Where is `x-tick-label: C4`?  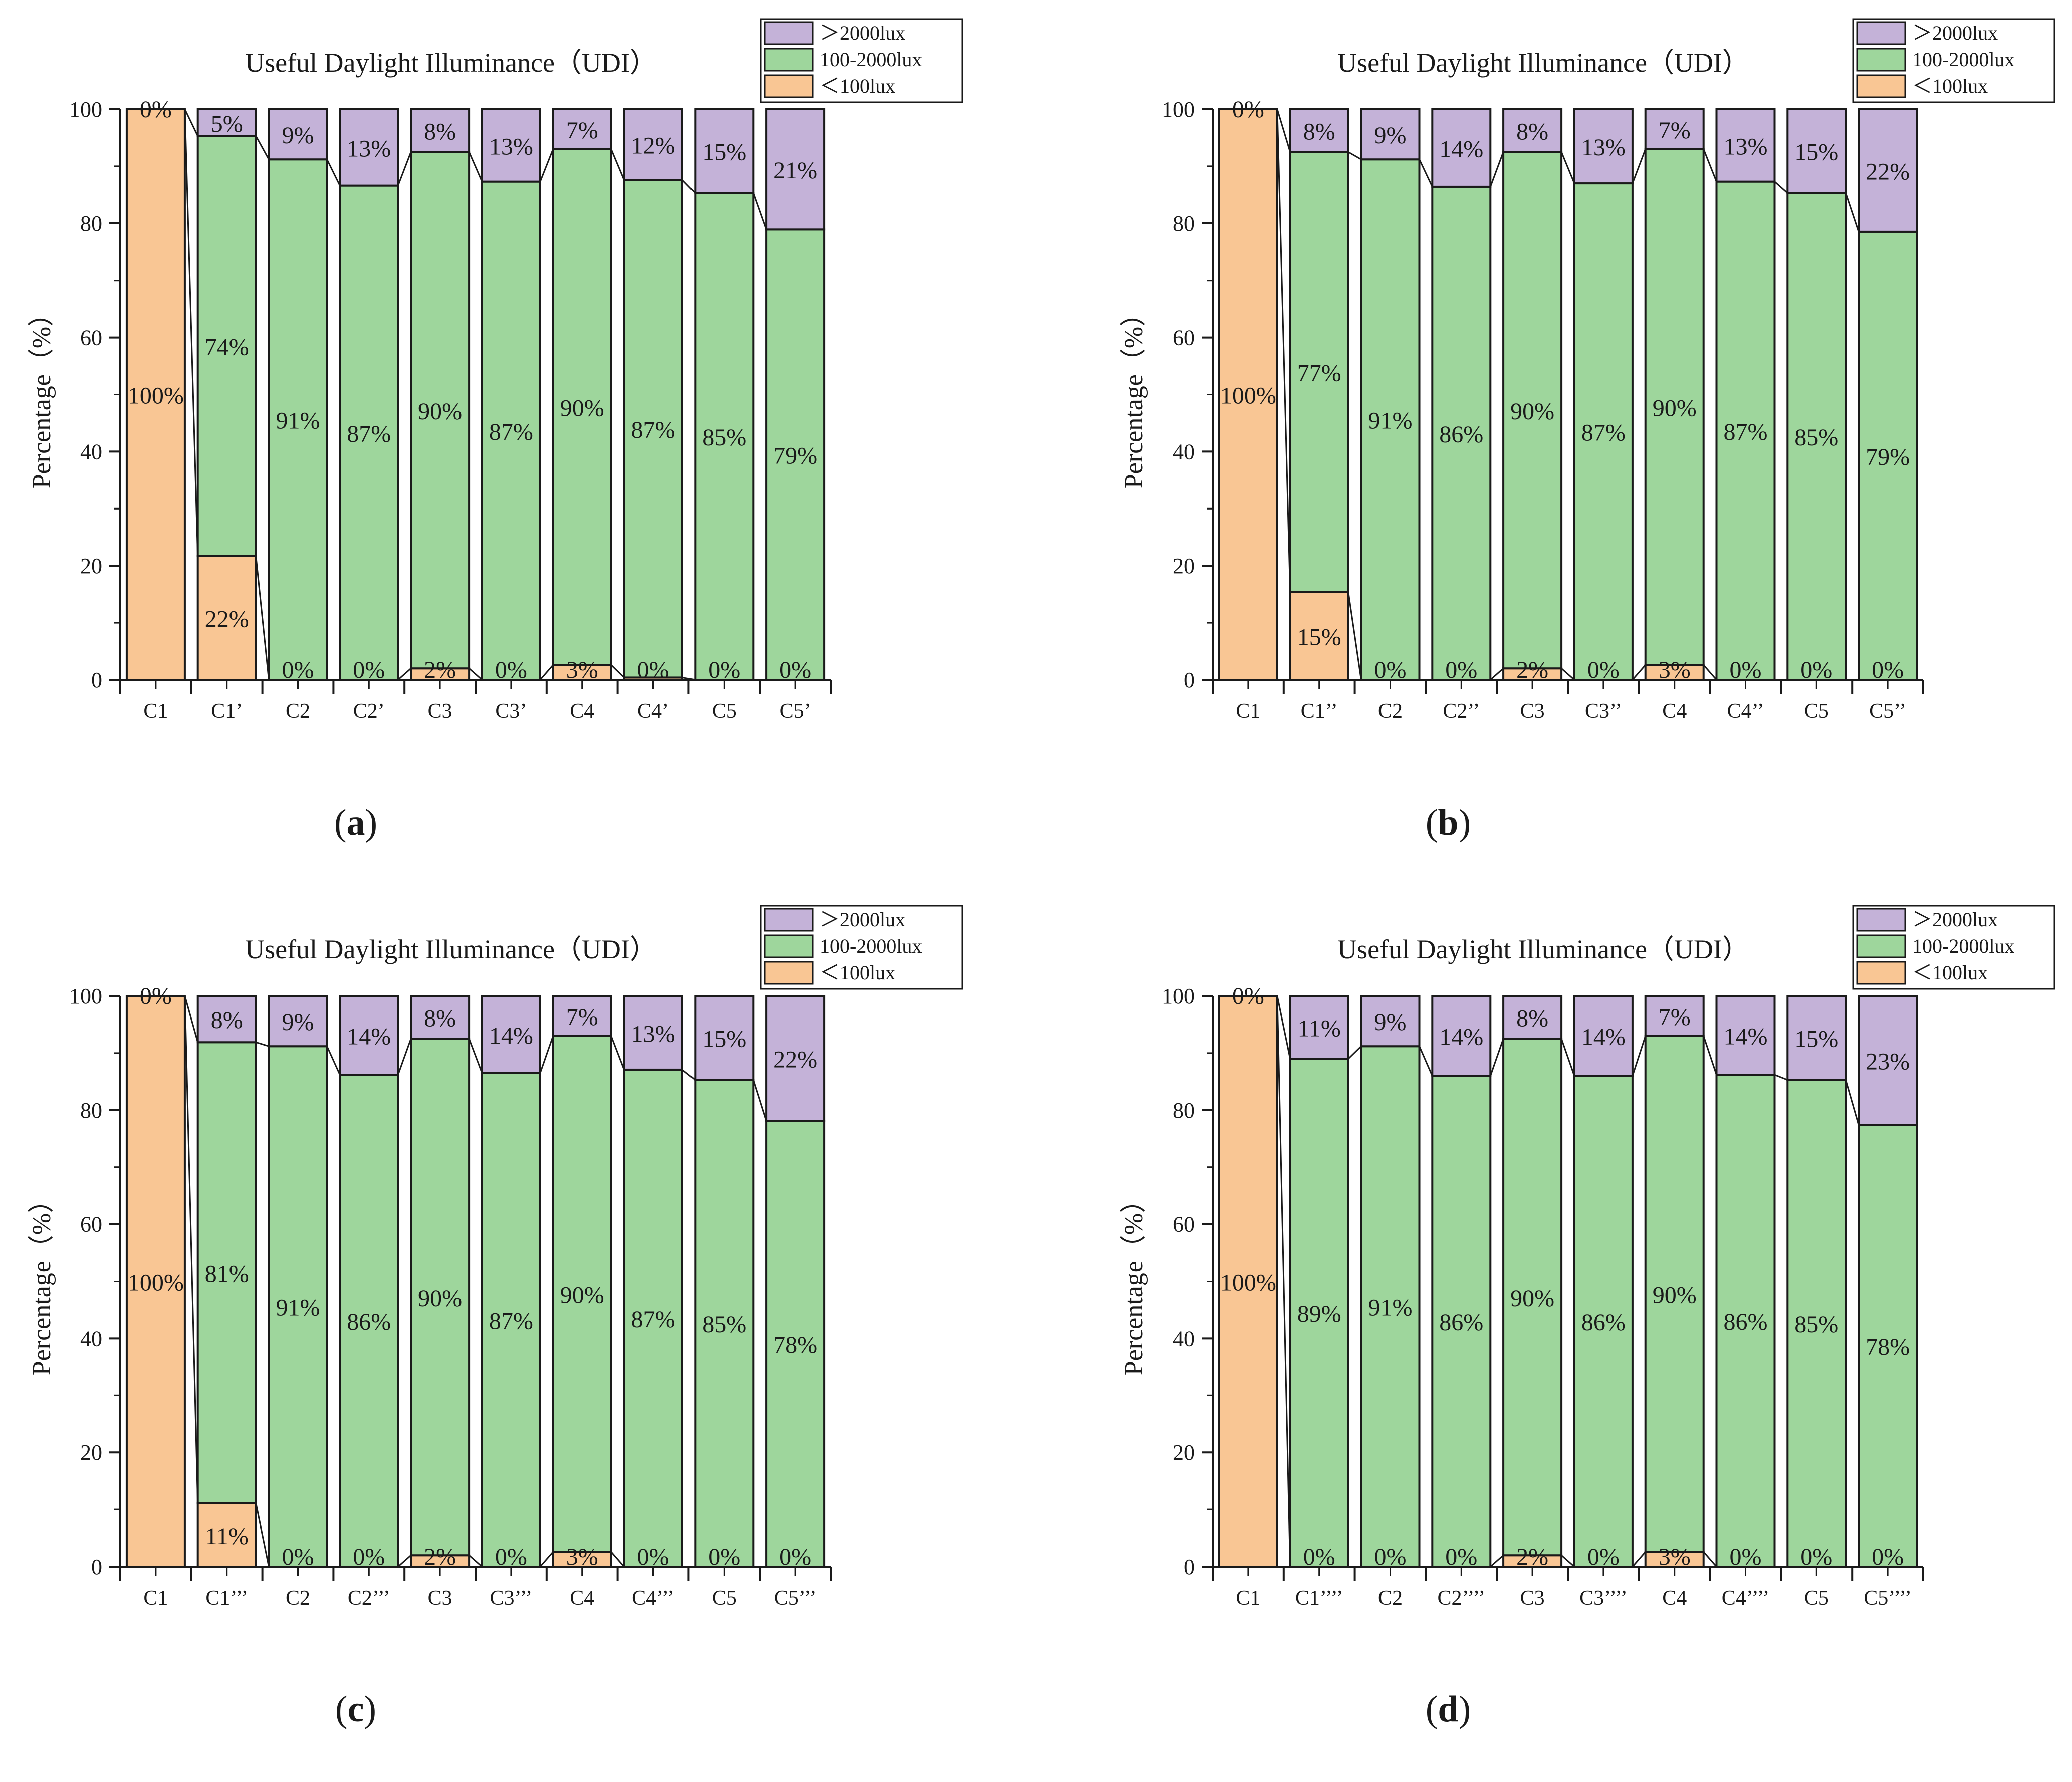 x-tick-label: C4 is located at coordinates (582, 1598).